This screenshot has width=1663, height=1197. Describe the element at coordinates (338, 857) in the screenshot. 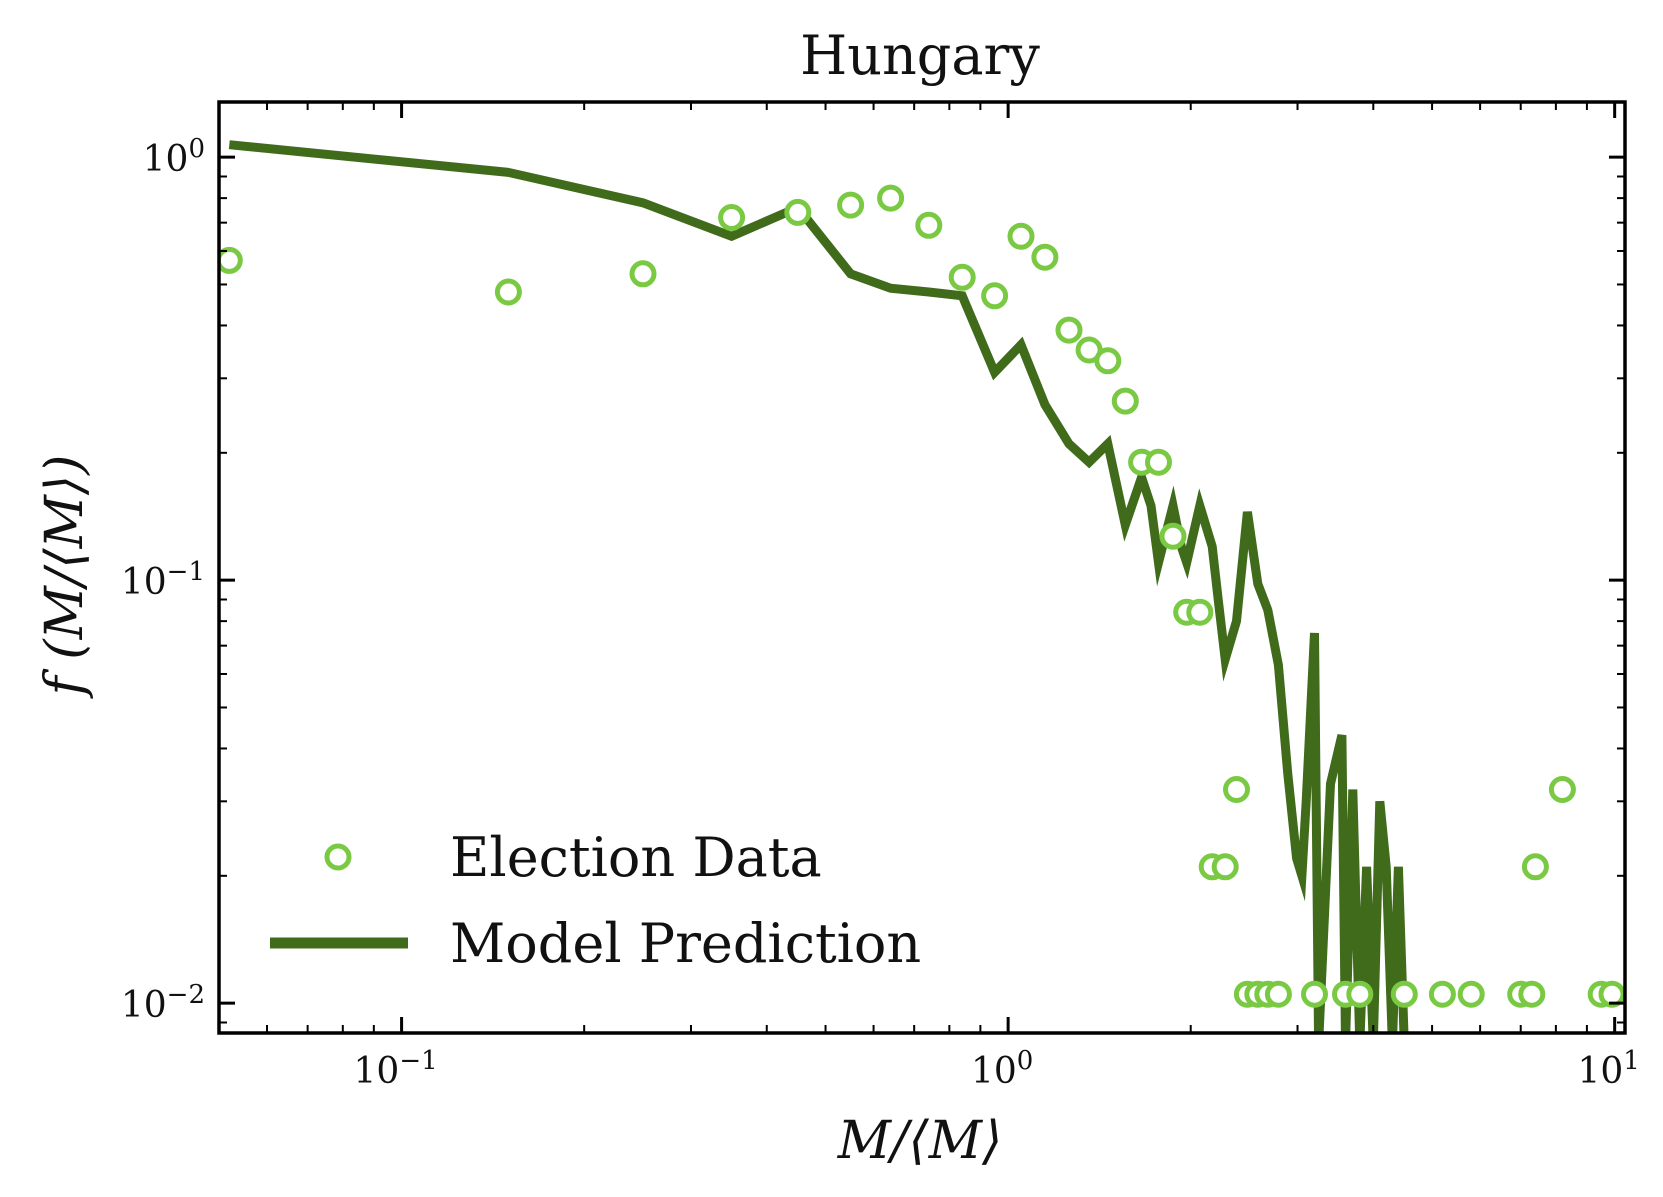

I see `legend-marker-election-data` at that location.